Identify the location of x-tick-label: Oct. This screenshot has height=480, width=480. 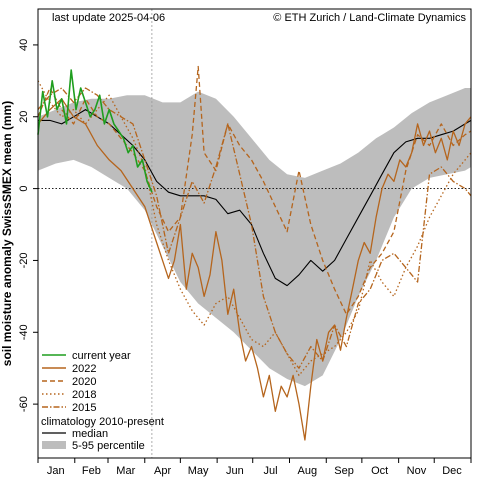
(379, 471).